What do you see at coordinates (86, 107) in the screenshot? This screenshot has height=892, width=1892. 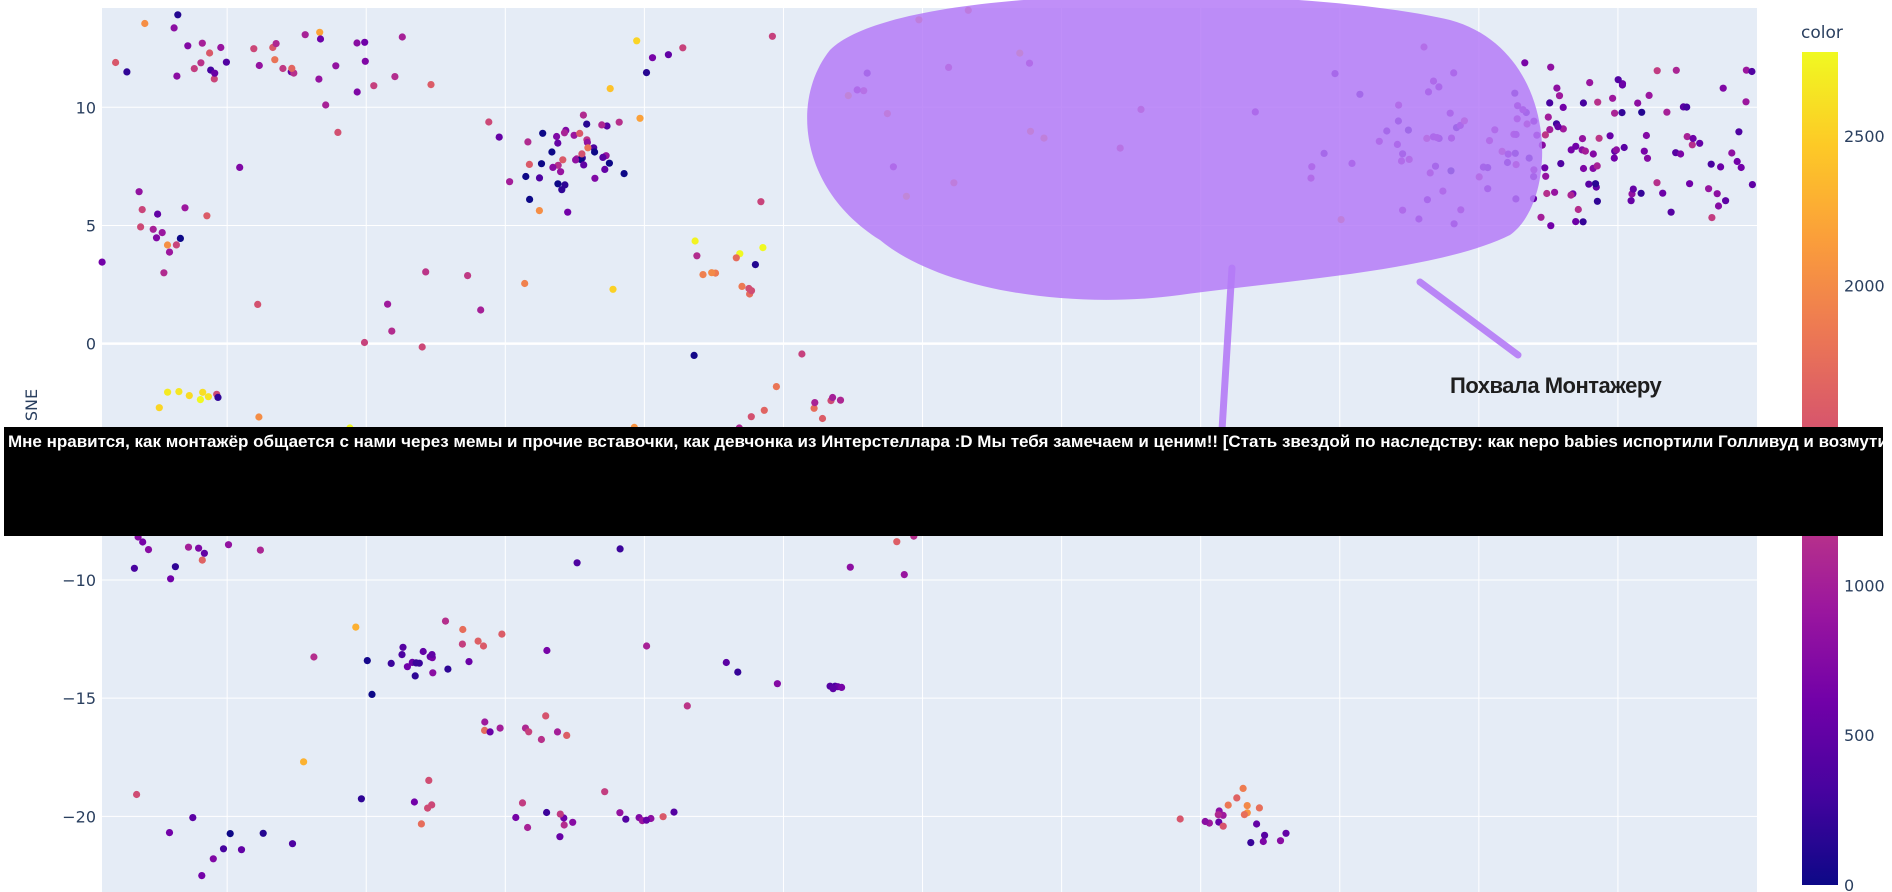 I see `y-tick-label: 10` at bounding box center [86, 107].